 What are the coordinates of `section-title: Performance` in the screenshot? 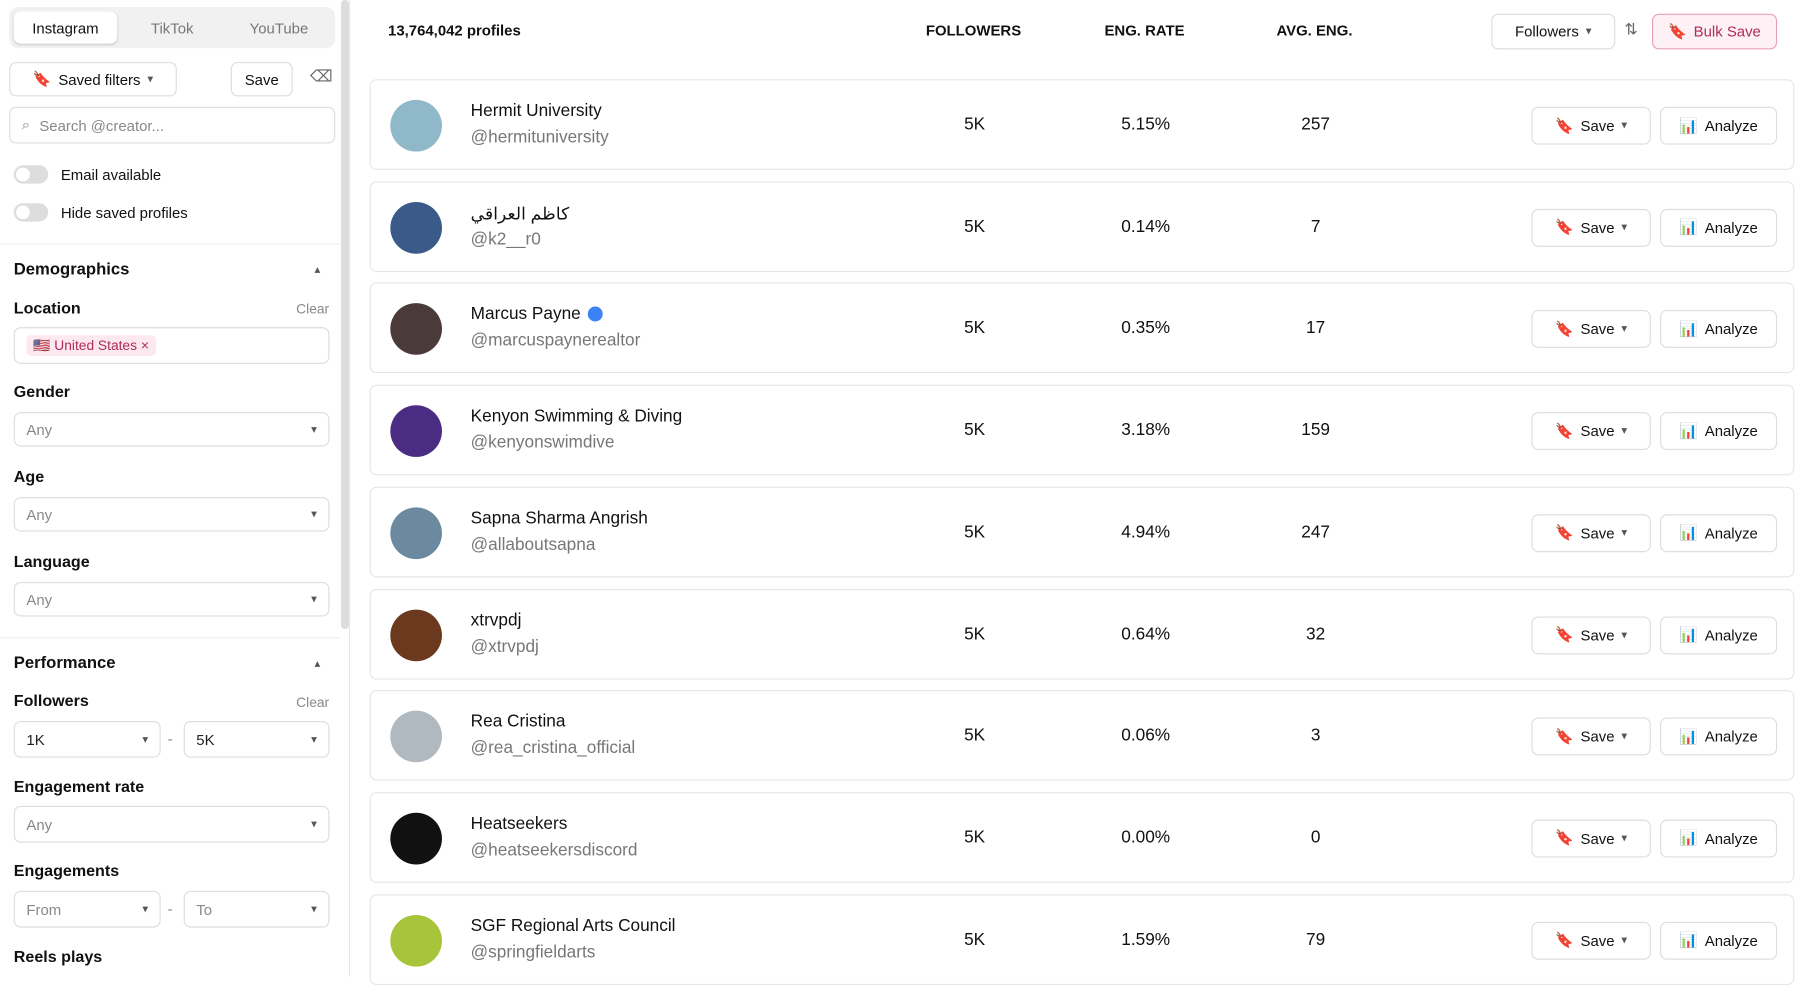 It's located at (64, 663).